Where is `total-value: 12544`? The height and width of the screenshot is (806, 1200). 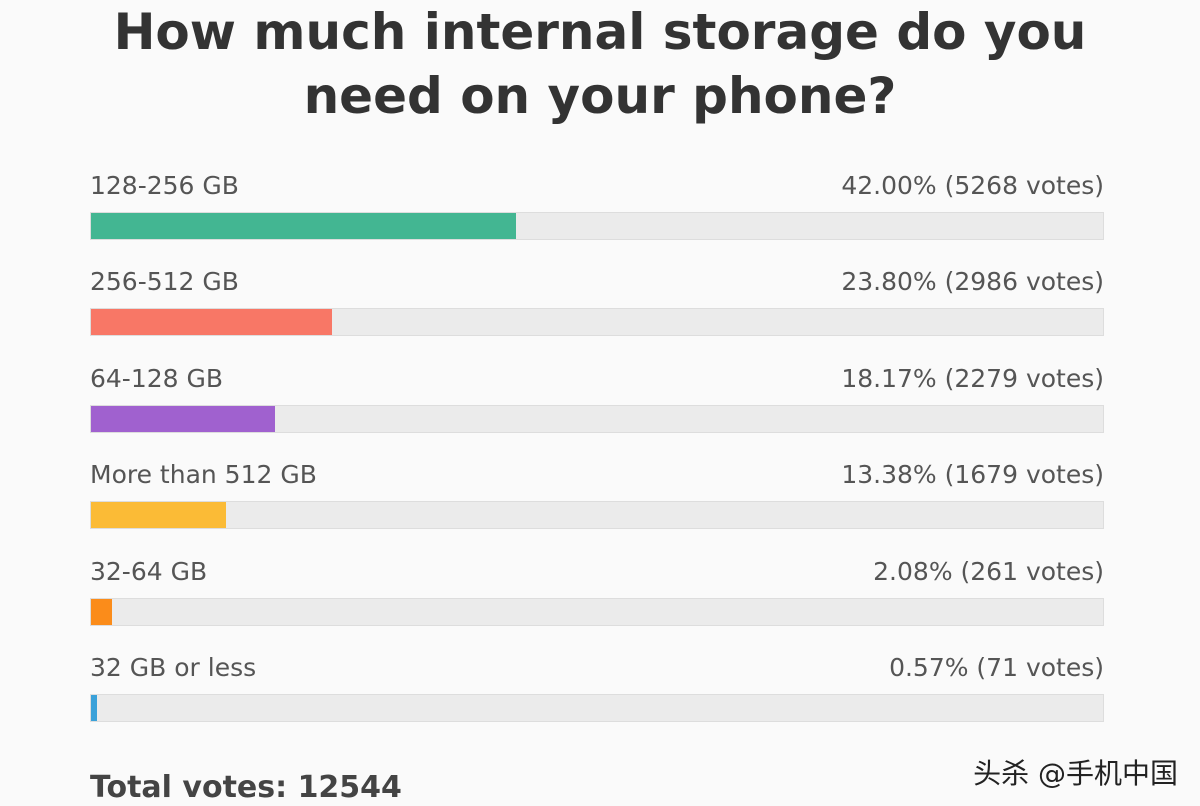 total-value: 12544 is located at coordinates (349, 787).